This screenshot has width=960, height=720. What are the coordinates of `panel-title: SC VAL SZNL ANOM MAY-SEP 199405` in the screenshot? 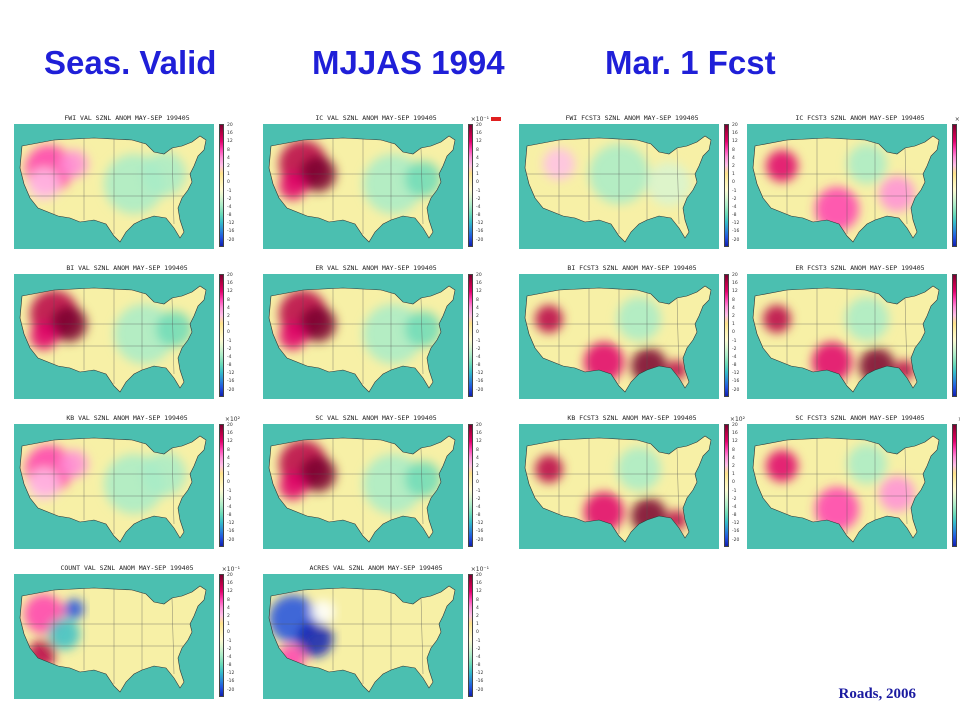 It's located at (376, 418).